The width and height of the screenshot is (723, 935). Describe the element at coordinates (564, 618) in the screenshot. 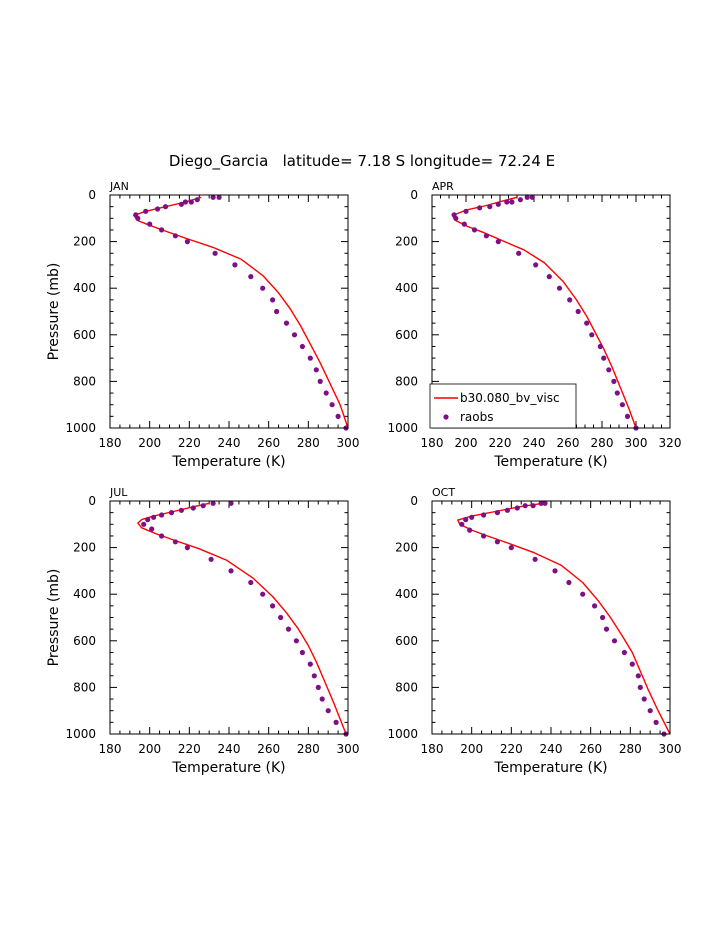

I see `model-profile-line` at that location.